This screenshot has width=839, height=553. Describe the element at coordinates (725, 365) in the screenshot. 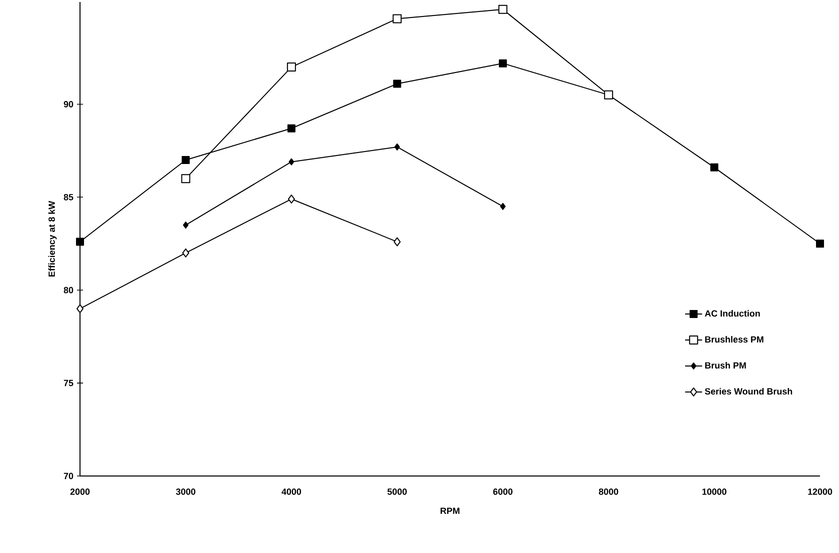

I see `legend-label: Brush PM` at that location.